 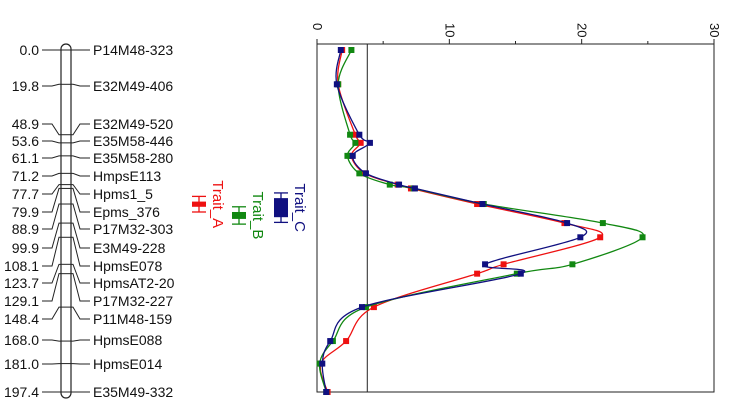 I want to click on tick-label: 0, so click(x=317, y=26).